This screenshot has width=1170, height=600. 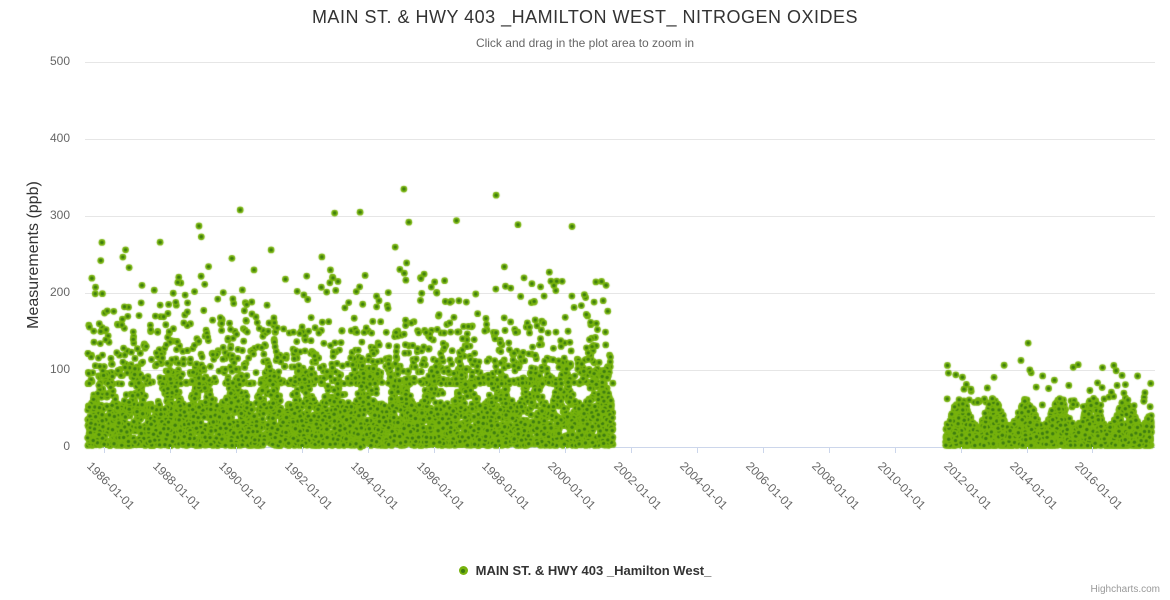 What do you see at coordinates (593, 570) in the screenshot?
I see `legend-series-label: MAIN ST. & HWY 403 _Hamilton West_` at bounding box center [593, 570].